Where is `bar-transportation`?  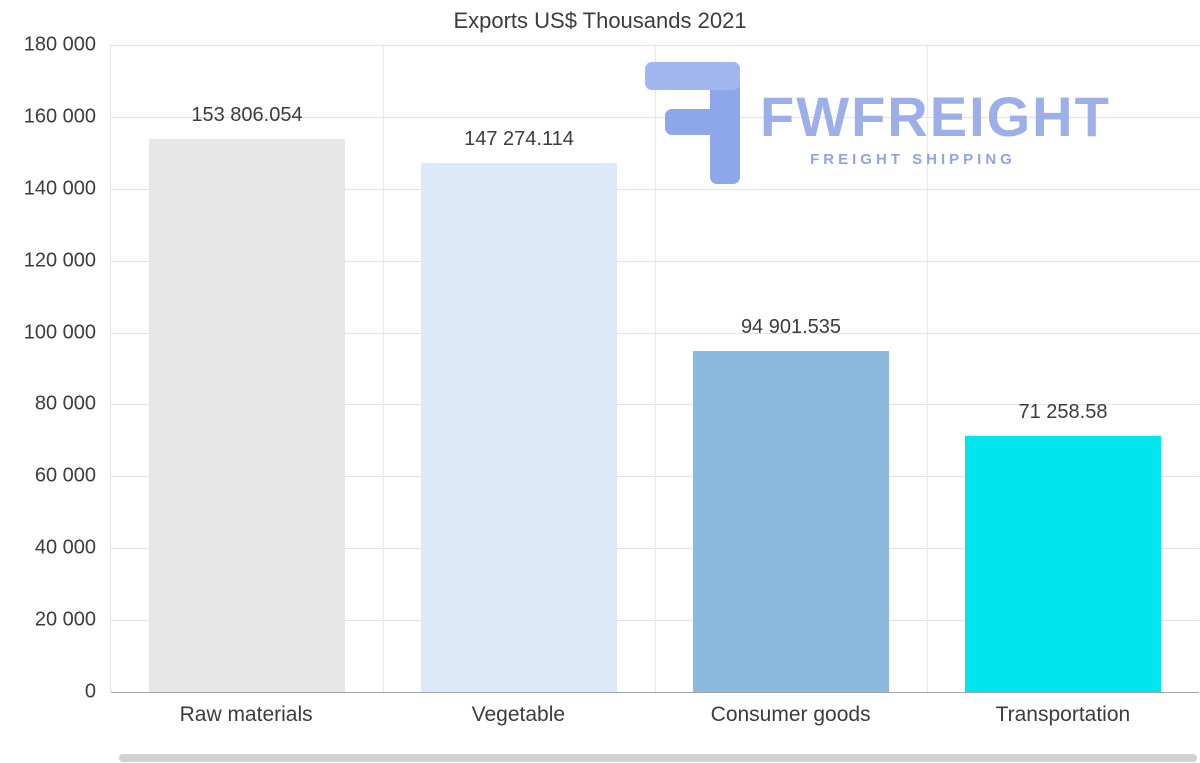
bar-transportation is located at coordinates (1063, 563).